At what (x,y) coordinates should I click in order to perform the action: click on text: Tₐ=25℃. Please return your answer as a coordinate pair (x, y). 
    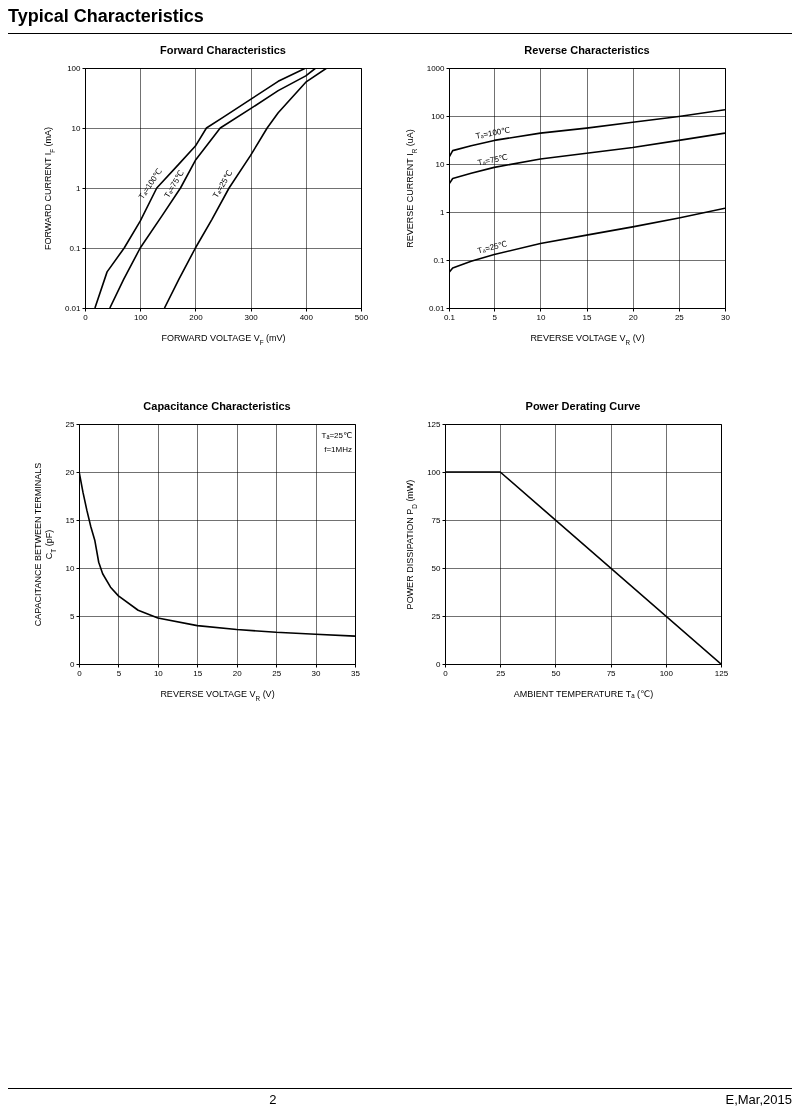
    Looking at the image, I should click on (492, 247).